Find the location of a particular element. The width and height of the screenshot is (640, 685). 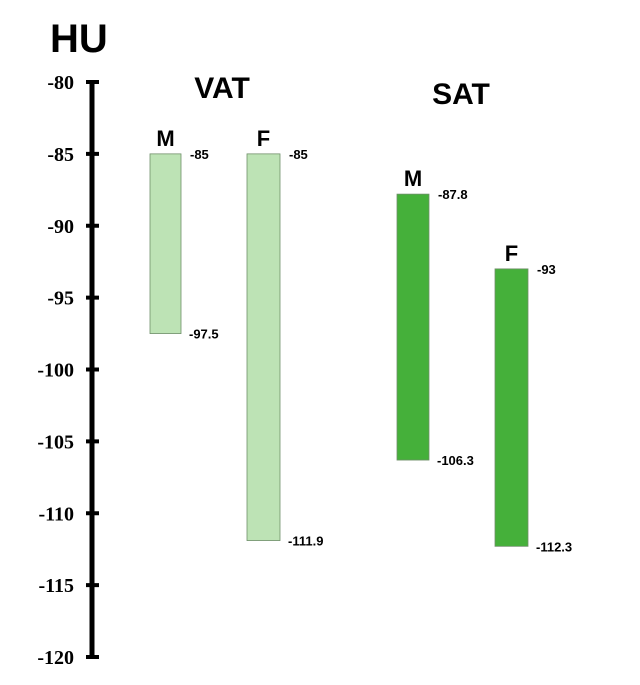

bar-vat-m is located at coordinates (165, 243).